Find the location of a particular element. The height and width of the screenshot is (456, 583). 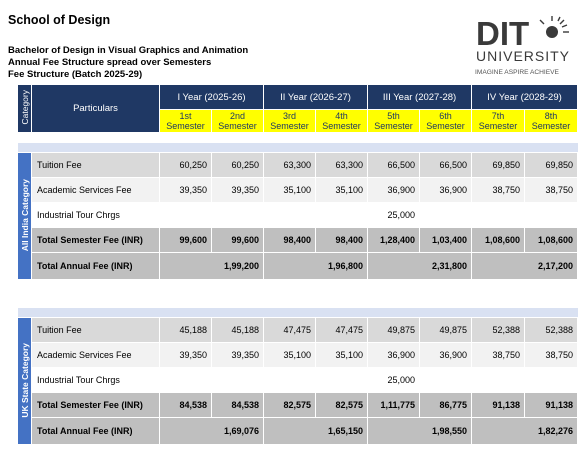

annual-fee-cell: 1,99,200 is located at coordinates (211, 266).